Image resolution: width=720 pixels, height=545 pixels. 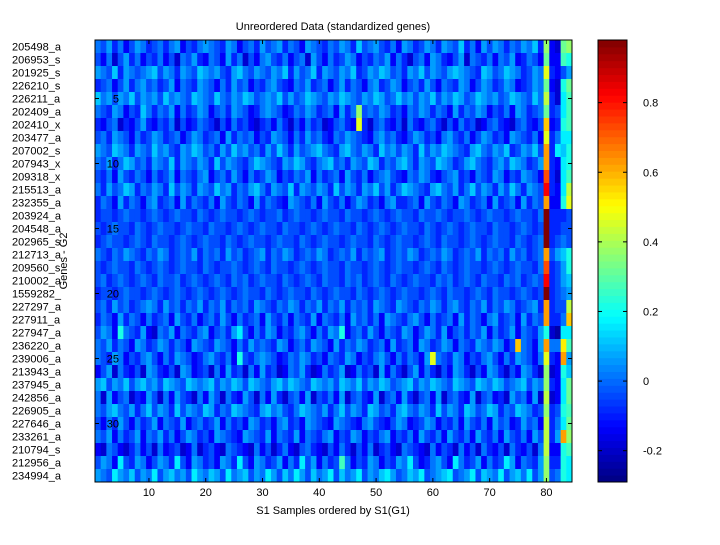 What do you see at coordinates (612, 119) in the screenshot?
I see `colorbar-segment` at bounding box center [612, 119].